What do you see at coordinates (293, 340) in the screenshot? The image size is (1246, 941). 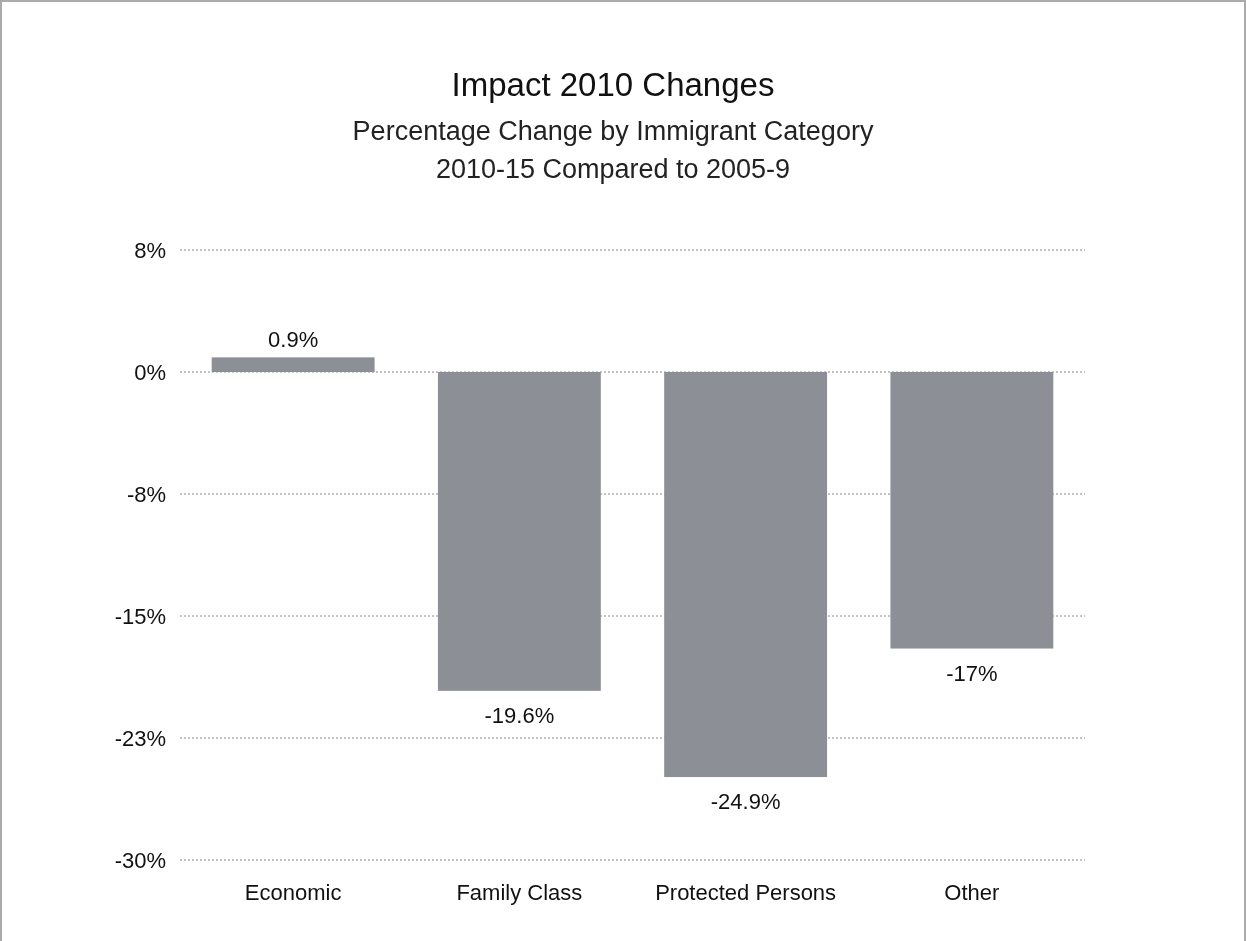 I see `data-label: 0.9%` at bounding box center [293, 340].